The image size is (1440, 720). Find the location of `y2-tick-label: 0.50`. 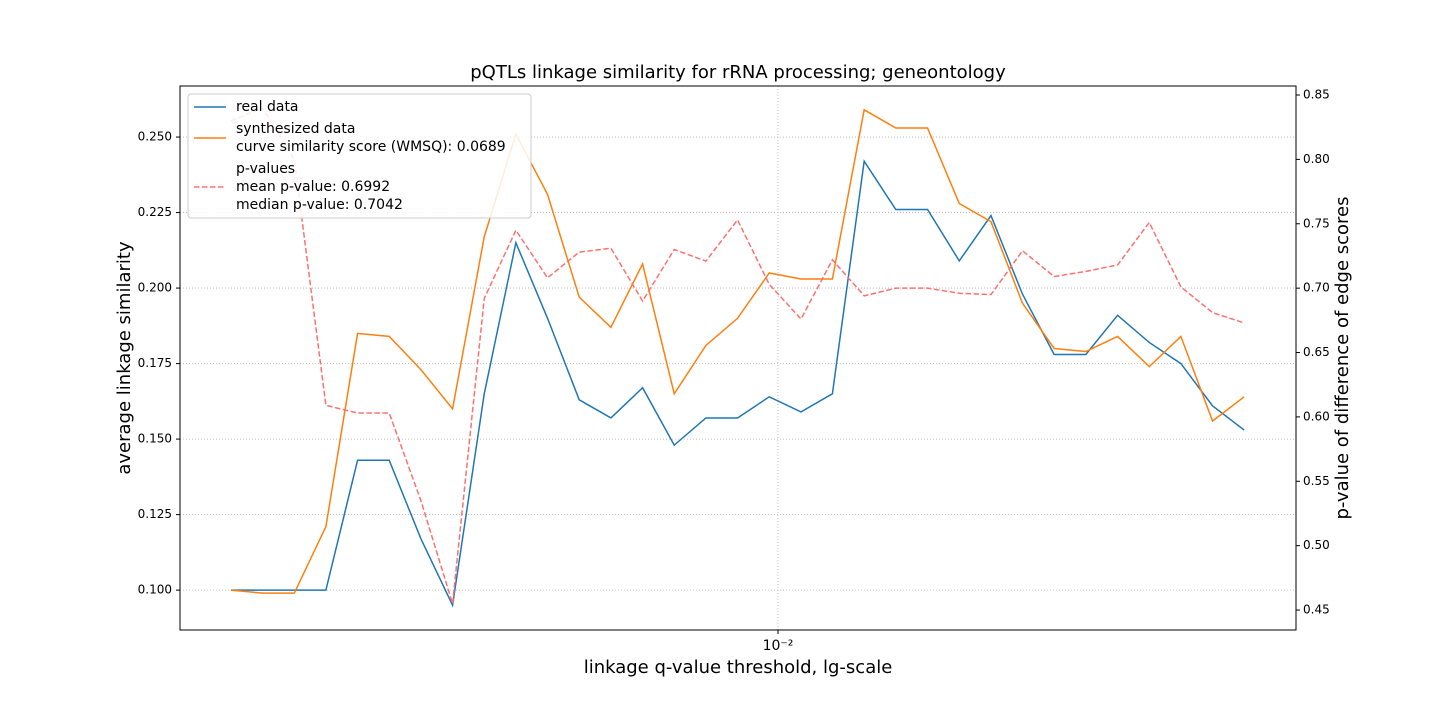

y2-tick-label: 0.50 is located at coordinates (1316, 545).